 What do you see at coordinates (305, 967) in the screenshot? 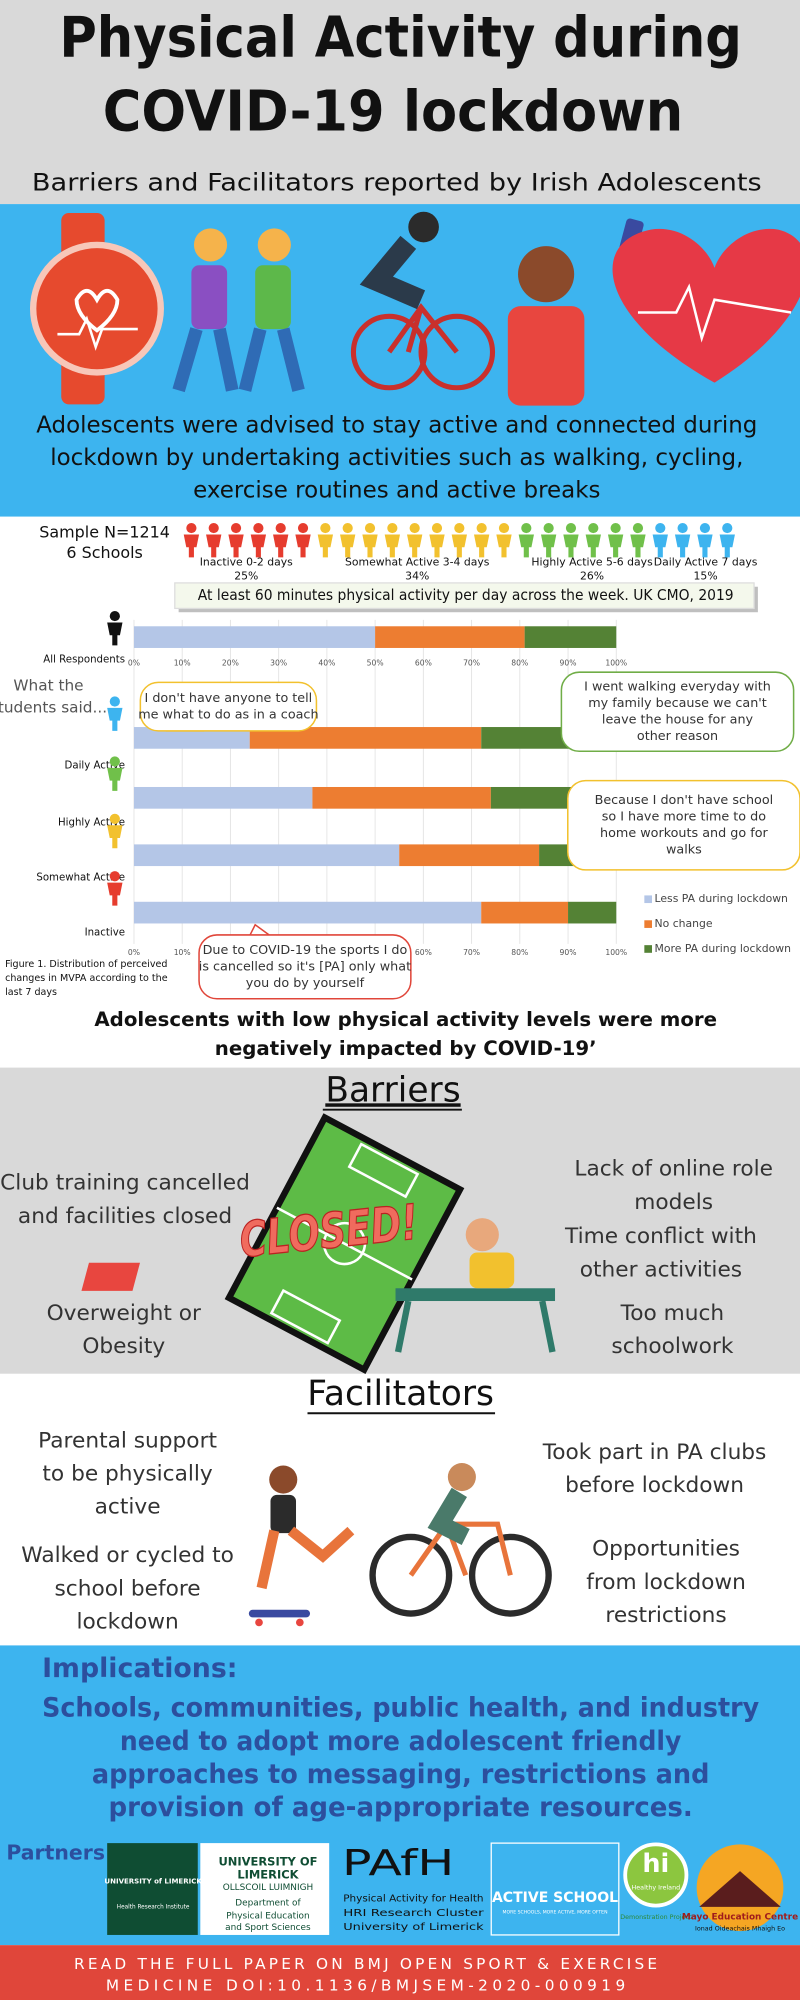
I see `quote-bubble` at bounding box center [305, 967].